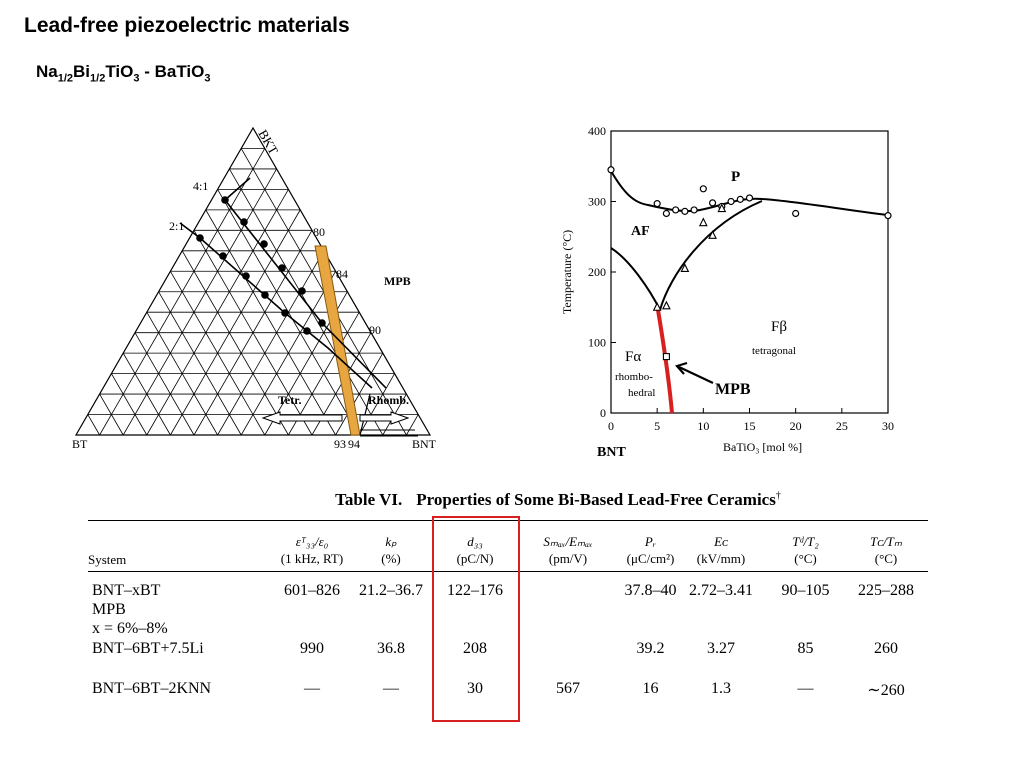 The image size is (1024, 768). Describe the element at coordinates (805, 590) in the screenshot. I see `table-cell: 90–105` at that location.